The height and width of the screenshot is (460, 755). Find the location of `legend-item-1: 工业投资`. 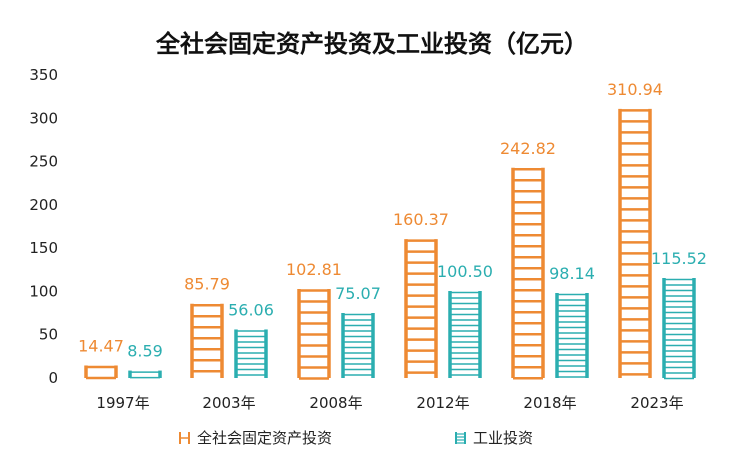

legend-item-1: 工业投资 is located at coordinates (494, 438).